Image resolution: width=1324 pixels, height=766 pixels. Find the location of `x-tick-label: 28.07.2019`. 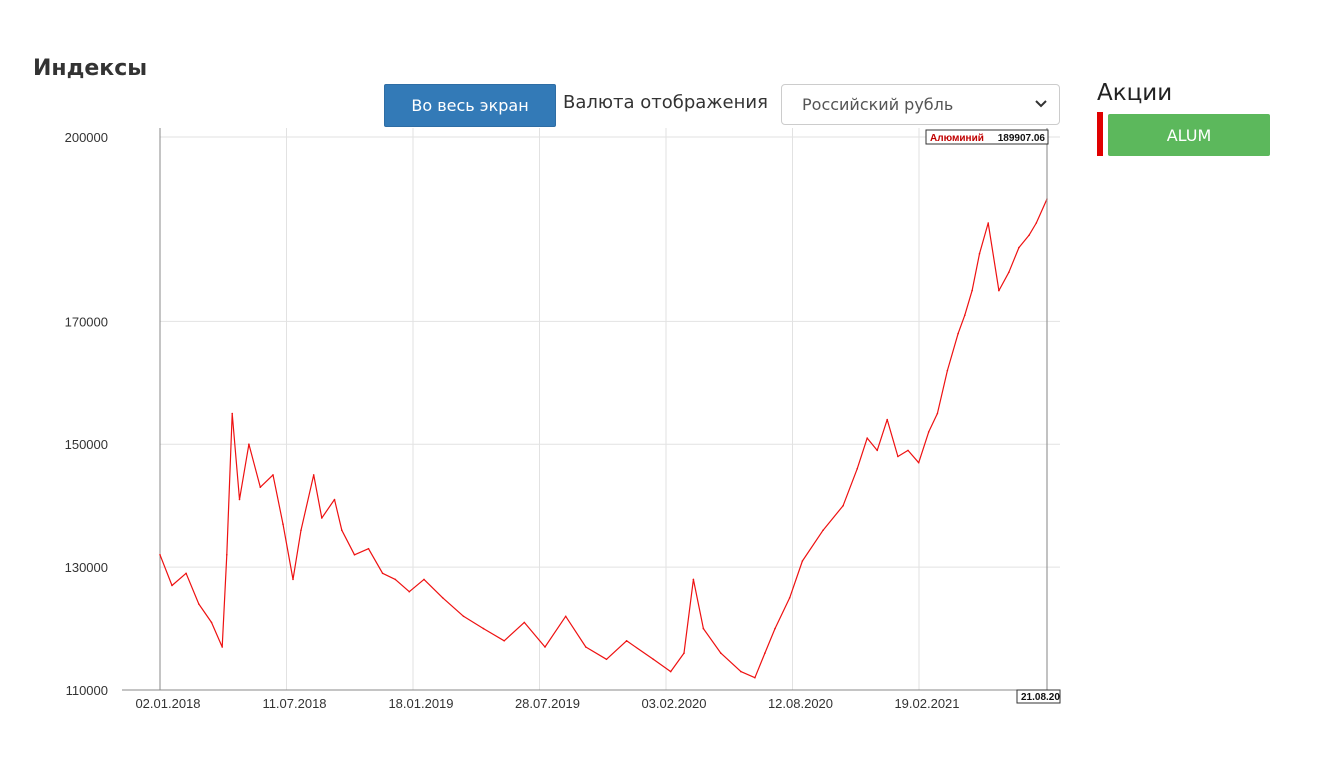

x-tick-label: 28.07.2019 is located at coordinates (547, 703).